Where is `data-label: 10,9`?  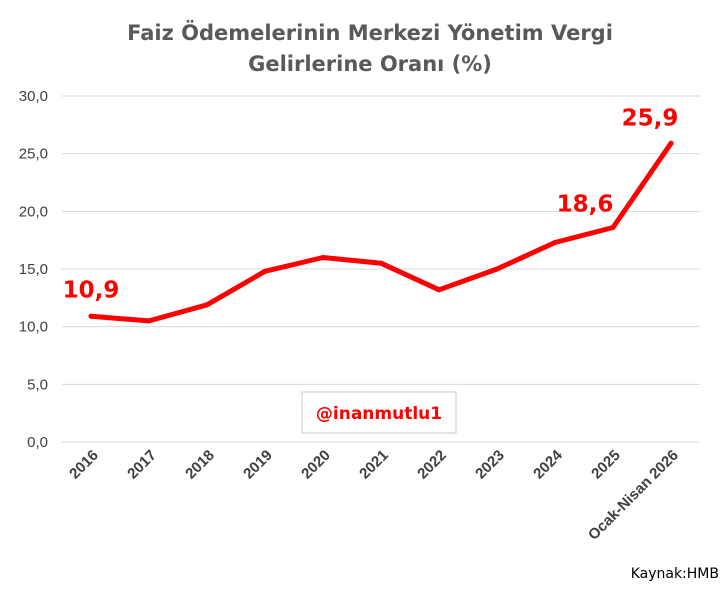
data-label: 10,9 is located at coordinates (91, 290).